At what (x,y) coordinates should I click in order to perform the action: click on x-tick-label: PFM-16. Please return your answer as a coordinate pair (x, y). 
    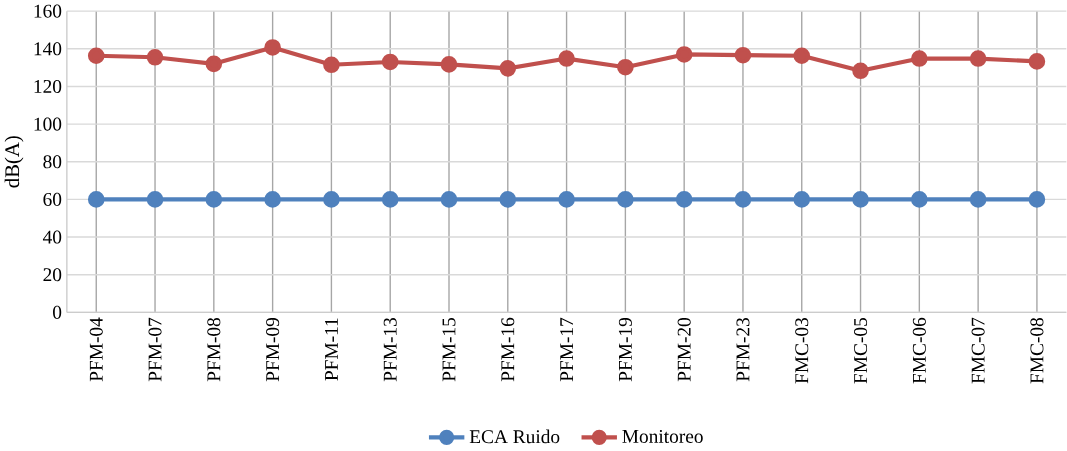
    Looking at the image, I should click on (508, 350).